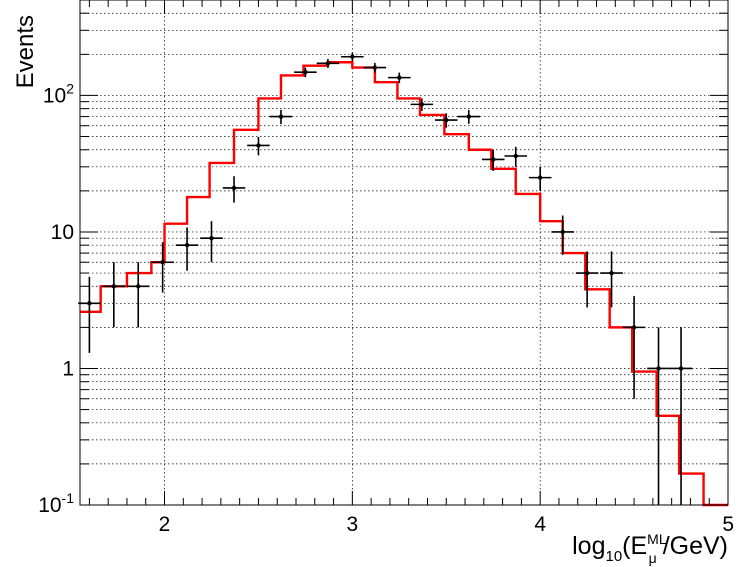  Describe the element at coordinates (25, 51) in the screenshot. I see `y-axis-label: Events` at that location.